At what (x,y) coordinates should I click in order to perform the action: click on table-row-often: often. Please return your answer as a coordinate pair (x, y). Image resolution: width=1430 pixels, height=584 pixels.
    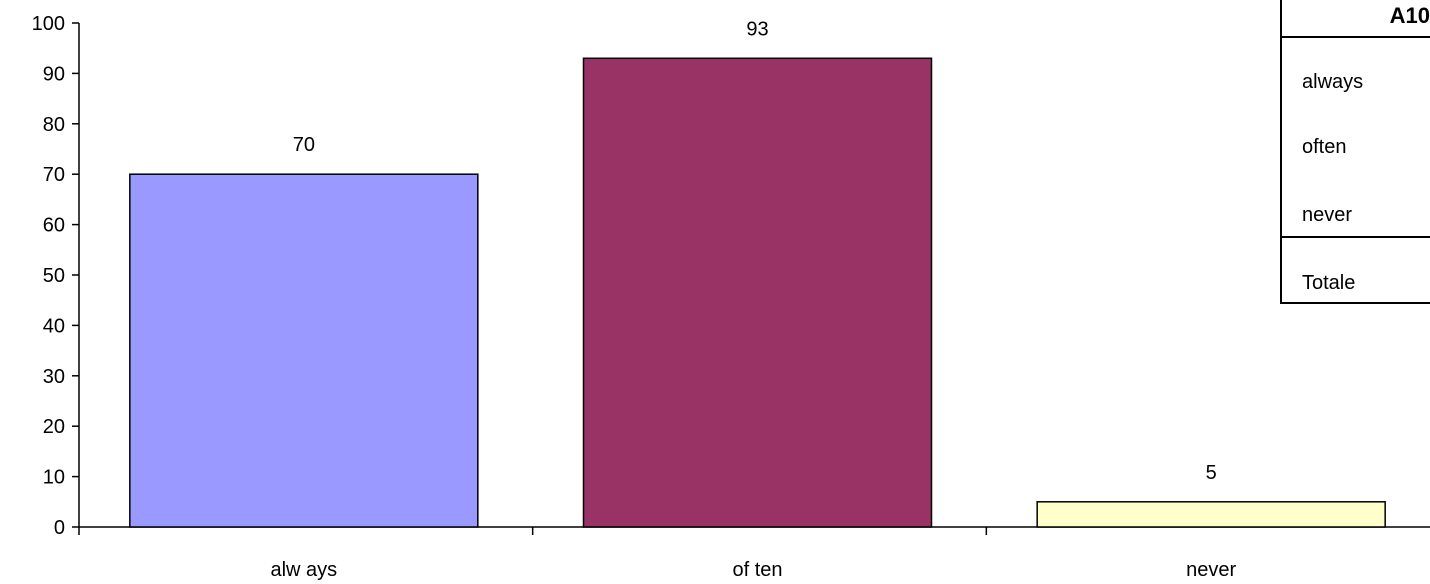
    Looking at the image, I should click on (1324, 147).